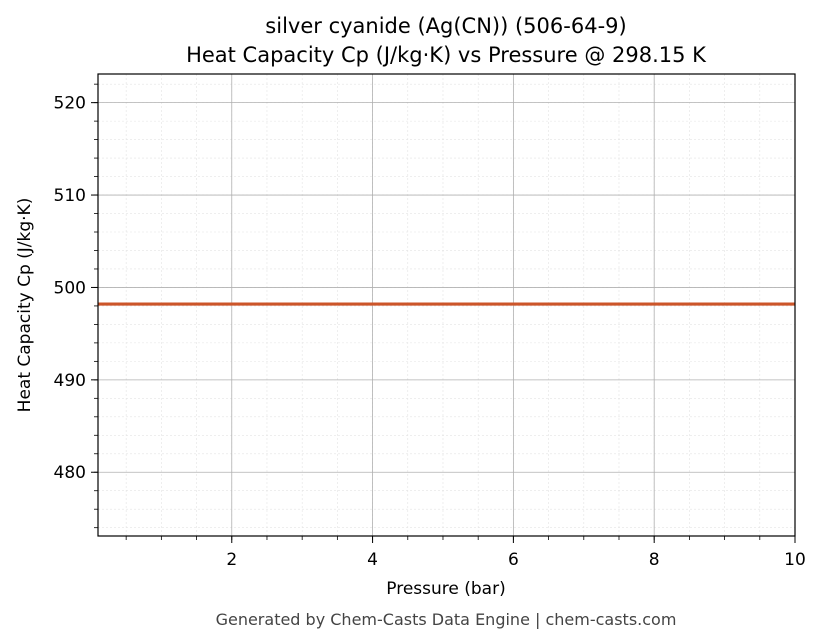 The height and width of the screenshot is (644, 823). What do you see at coordinates (445, 26) in the screenshot?
I see `chart-title-line1: silver cyanide (Ag(CN)) (506-64-9)` at bounding box center [445, 26].